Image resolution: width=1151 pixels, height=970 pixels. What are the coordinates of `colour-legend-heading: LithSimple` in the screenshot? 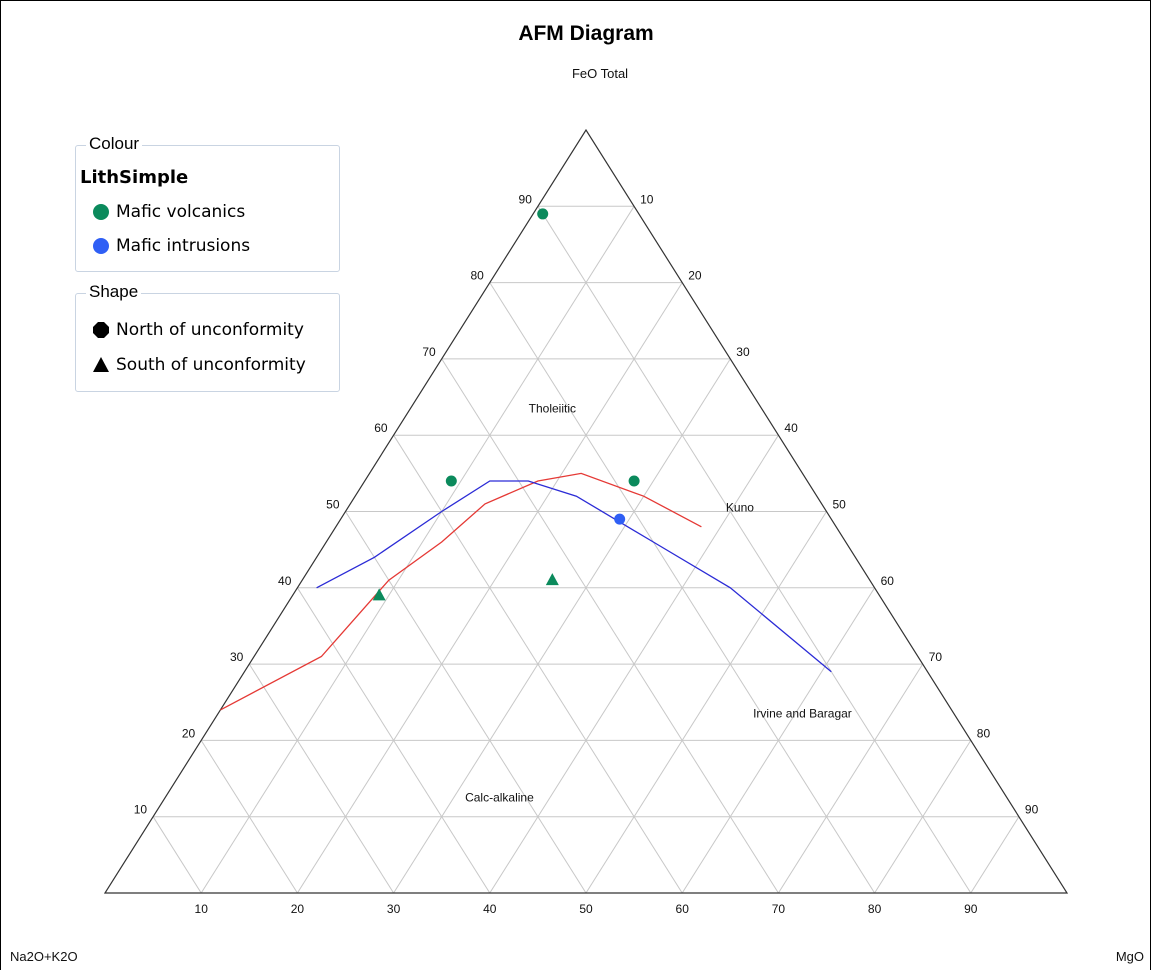 It's located at (134, 177).